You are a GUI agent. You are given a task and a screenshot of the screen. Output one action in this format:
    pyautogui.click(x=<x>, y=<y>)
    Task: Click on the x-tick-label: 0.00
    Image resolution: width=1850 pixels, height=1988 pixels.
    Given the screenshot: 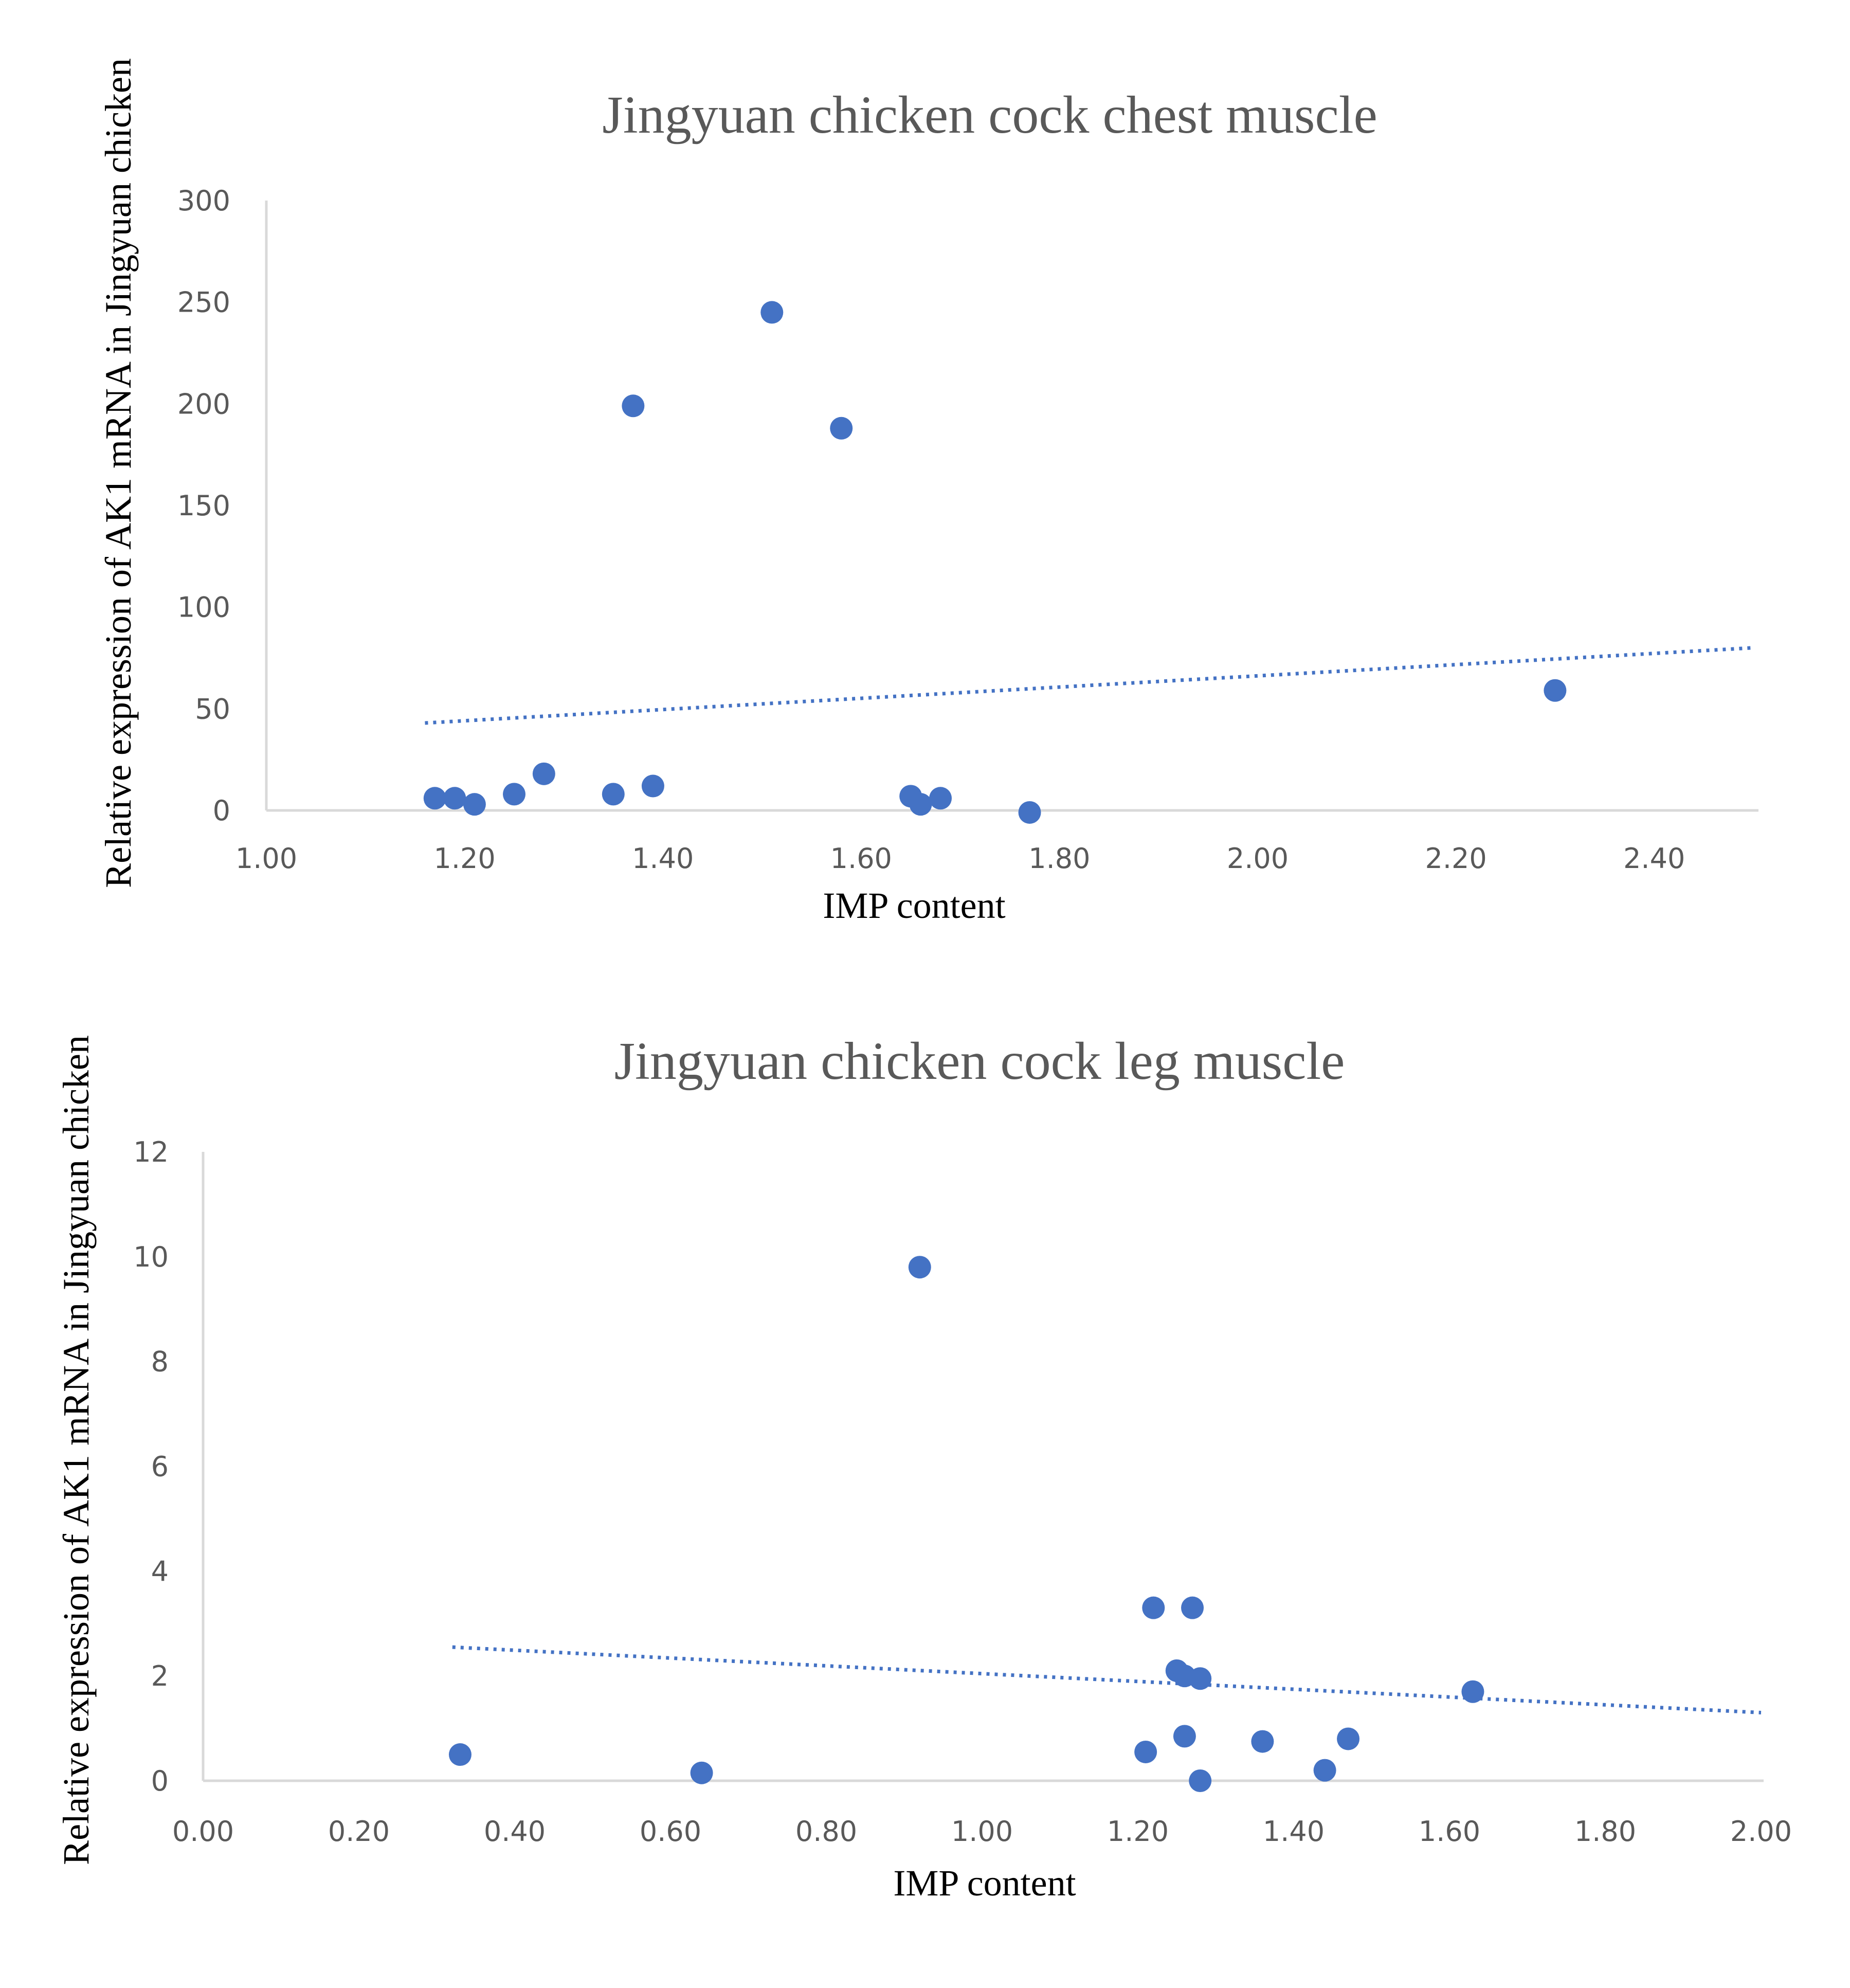 What is the action you would take?
    pyautogui.click(x=203, y=1831)
    